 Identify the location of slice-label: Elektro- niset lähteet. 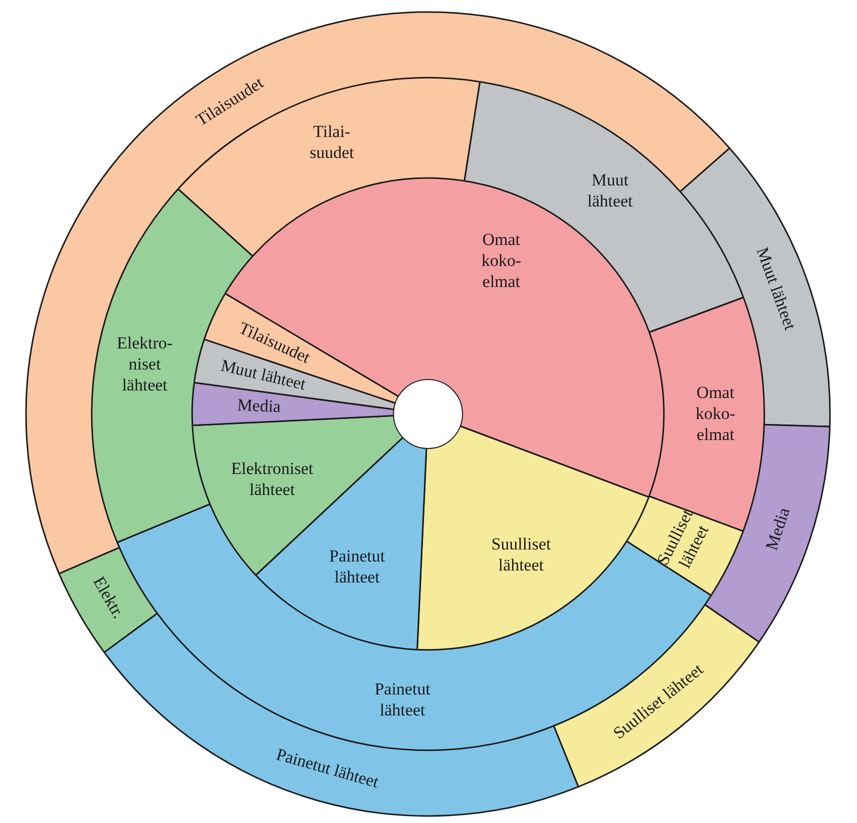
(144, 364).